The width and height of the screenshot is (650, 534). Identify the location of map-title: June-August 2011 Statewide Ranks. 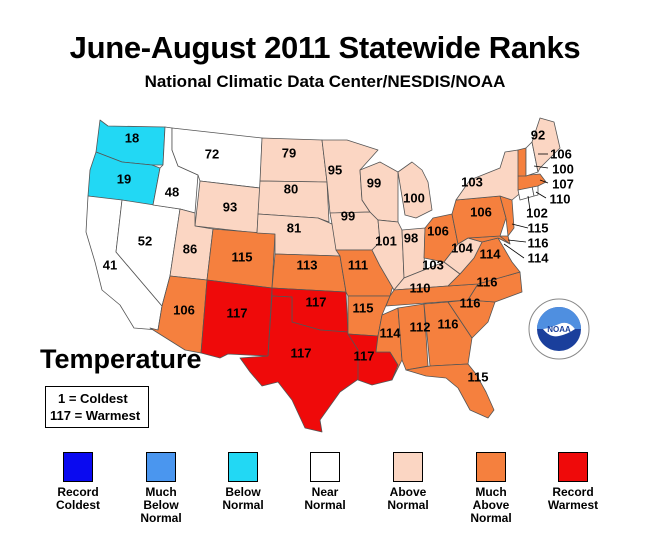
(325, 47).